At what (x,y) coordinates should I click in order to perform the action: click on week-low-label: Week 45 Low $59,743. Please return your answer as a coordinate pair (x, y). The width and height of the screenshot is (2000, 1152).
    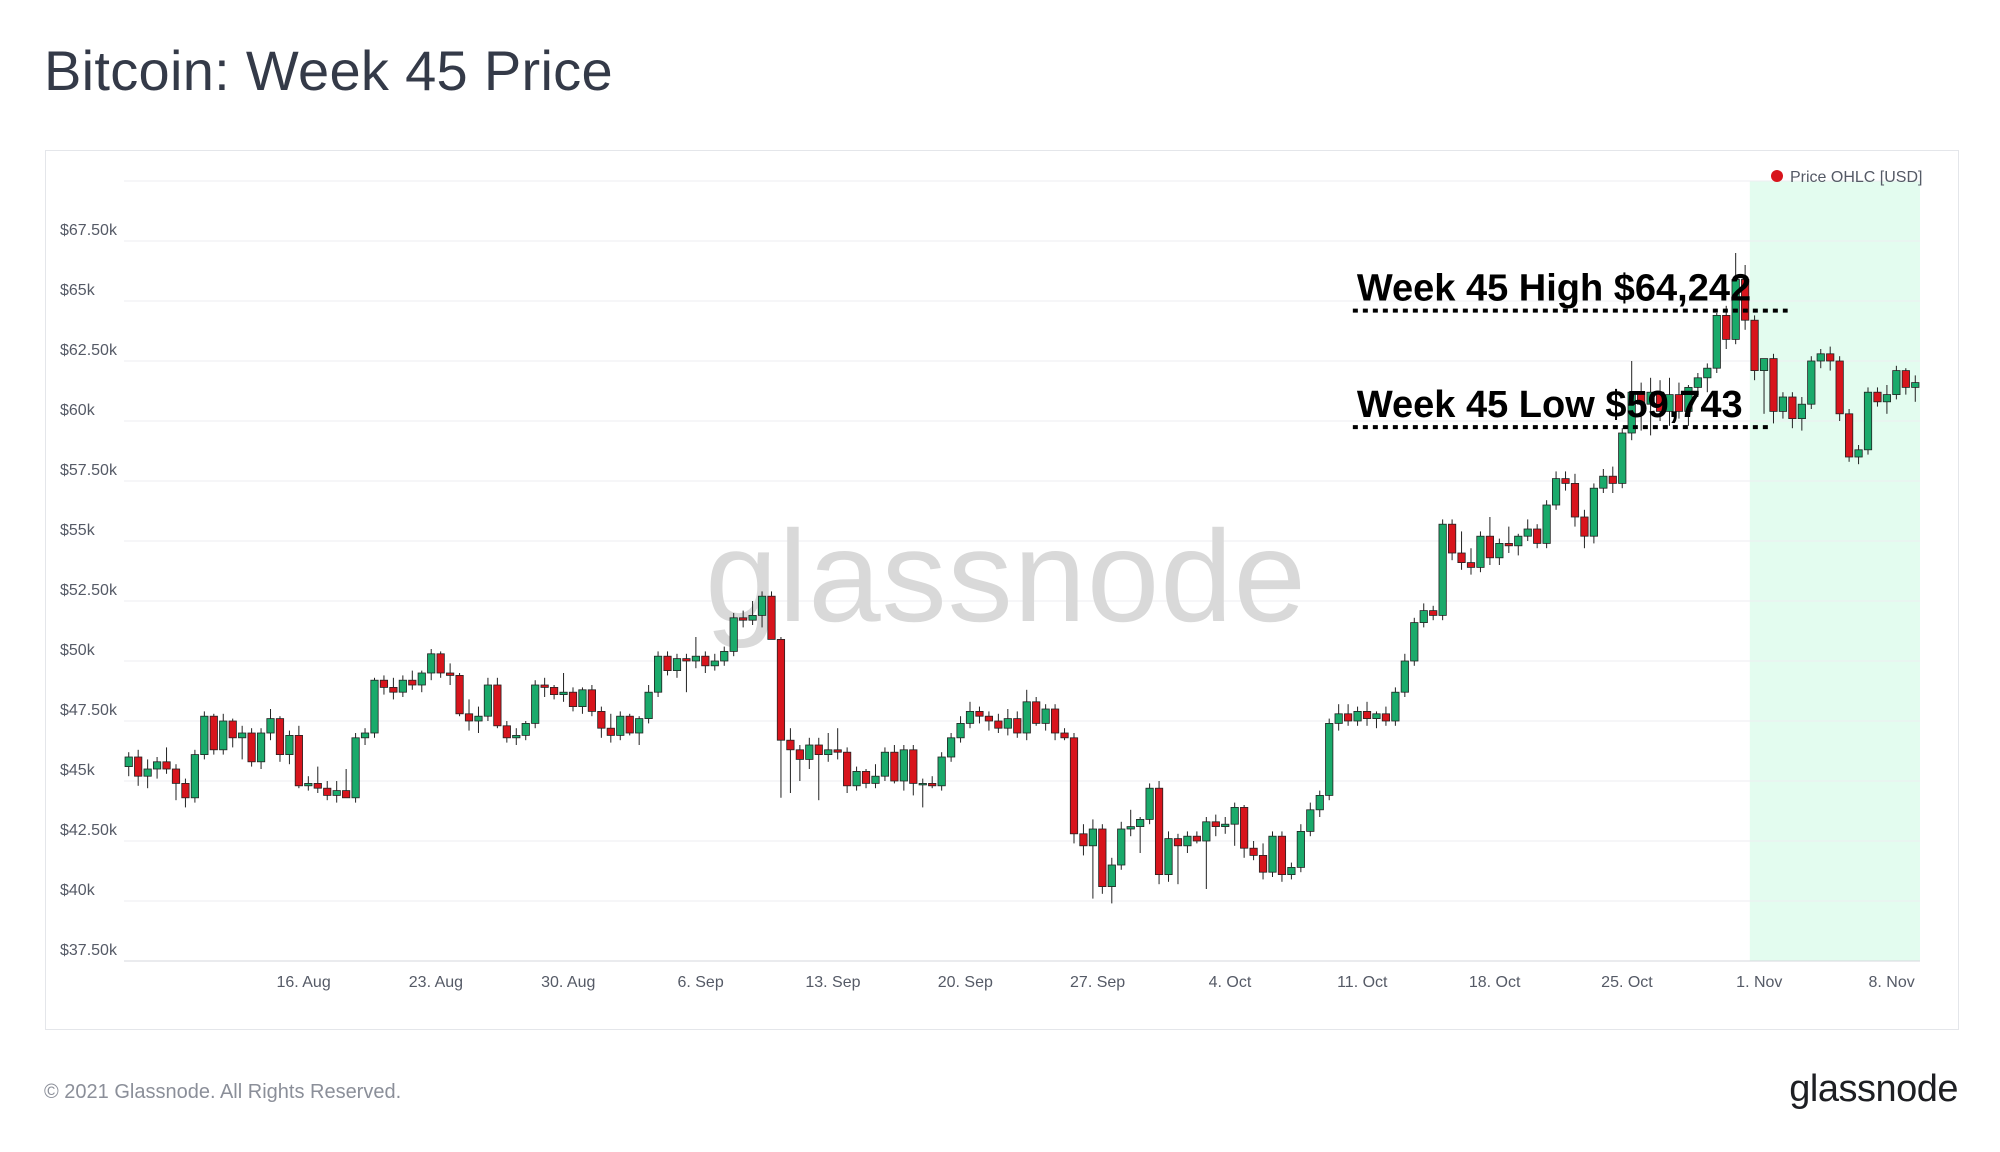
    Looking at the image, I should click on (1550, 405).